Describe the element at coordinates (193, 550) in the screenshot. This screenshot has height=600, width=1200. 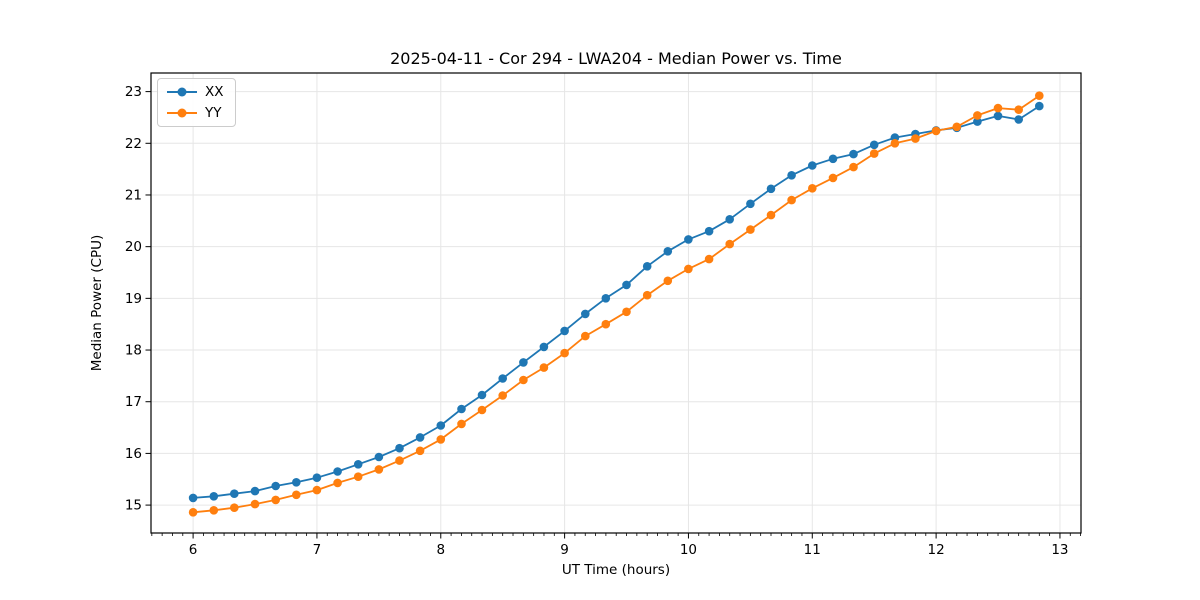
I see `x-tick-label: 6` at that location.